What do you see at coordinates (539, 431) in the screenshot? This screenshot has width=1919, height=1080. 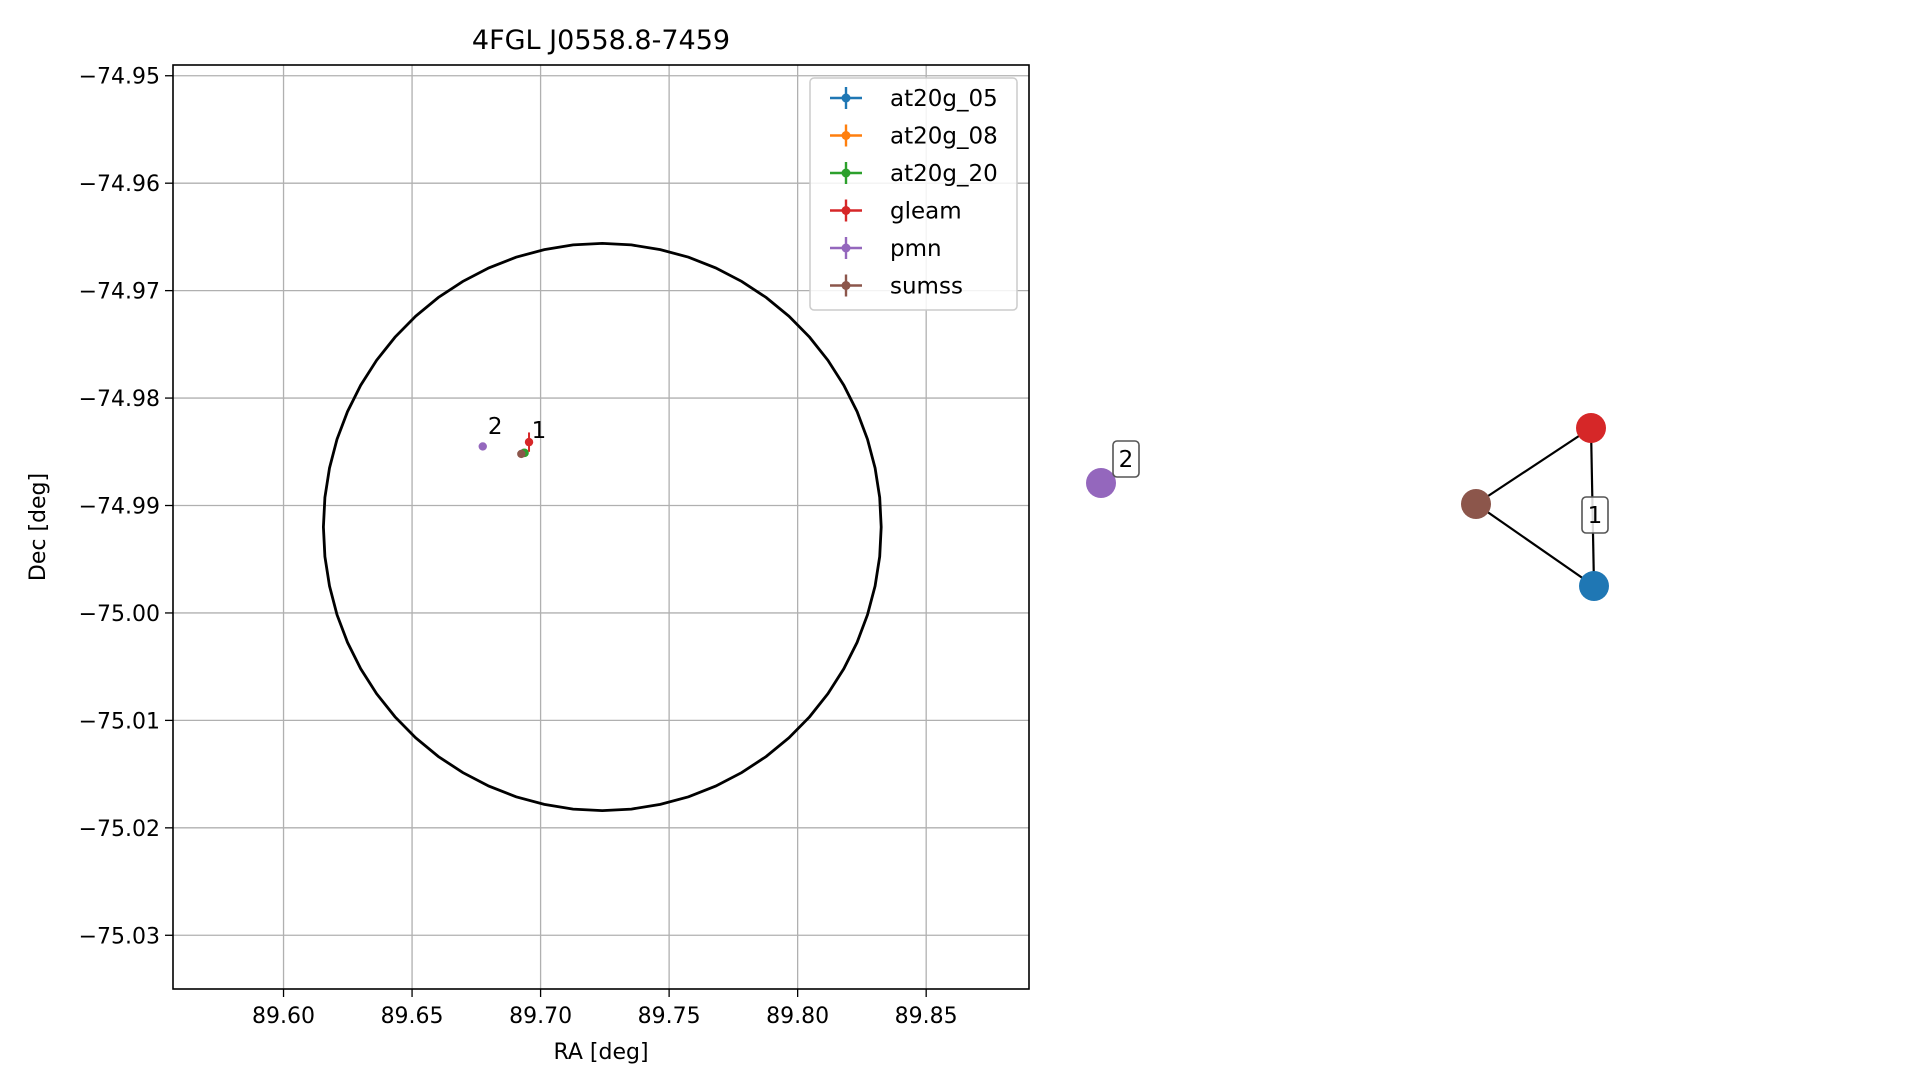 I see `point-annotation-1: 1` at bounding box center [539, 431].